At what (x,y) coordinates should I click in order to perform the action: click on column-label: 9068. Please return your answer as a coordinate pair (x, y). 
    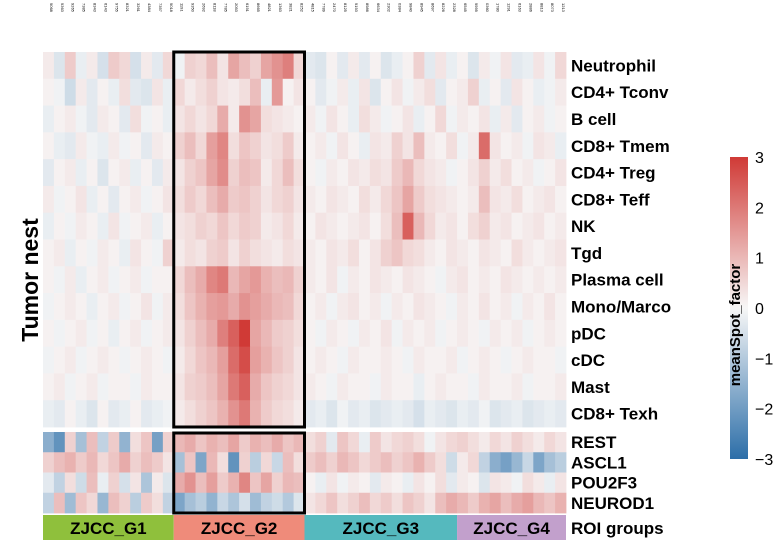
    Looking at the image, I should click on (51, 8).